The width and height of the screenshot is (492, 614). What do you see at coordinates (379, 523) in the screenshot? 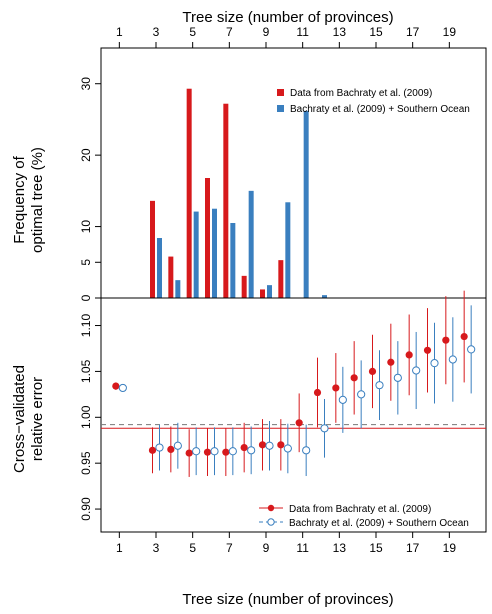
I see `bottom-legend-label-blue: Bachraty et al. (2009) + Southern Ocean` at bounding box center [379, 523].